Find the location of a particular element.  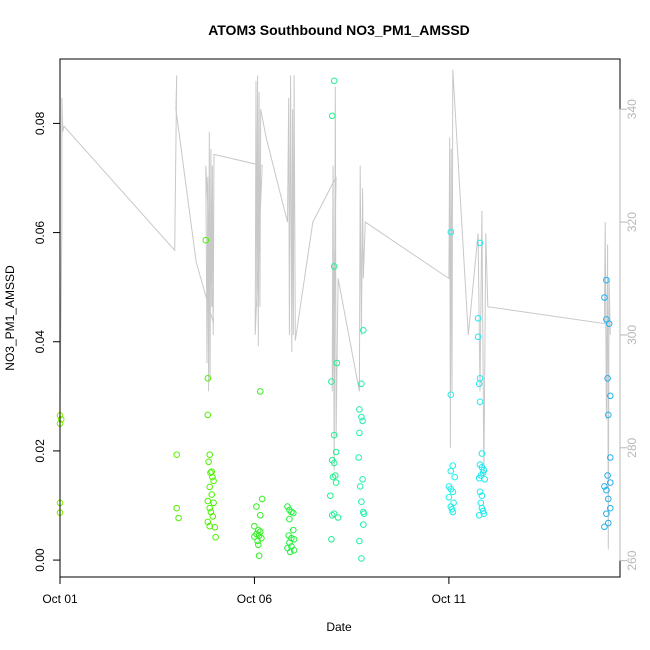

y-tick-label: 0.04 is located at coordinates (40, 342).